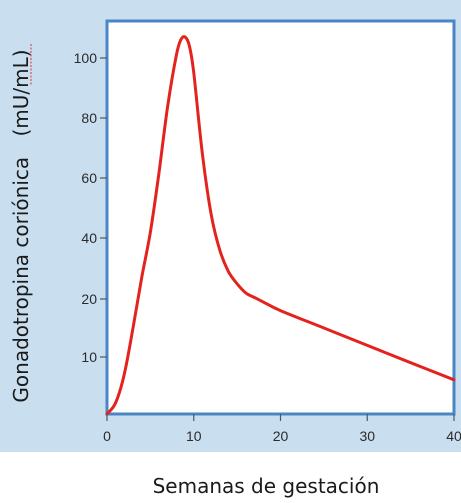 This screenshot has height=503, width=461. I want to click on y-tick-label: 20, so click(89, 299).